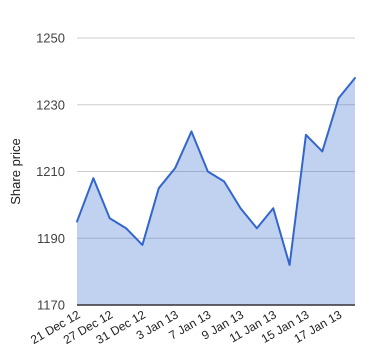 The height and width of the screenshot is (360, 380). What do you see at coordinates (50, 38) in the screenshot?
I see `y-tick-label: 1250` at bounding box center [50, 38].